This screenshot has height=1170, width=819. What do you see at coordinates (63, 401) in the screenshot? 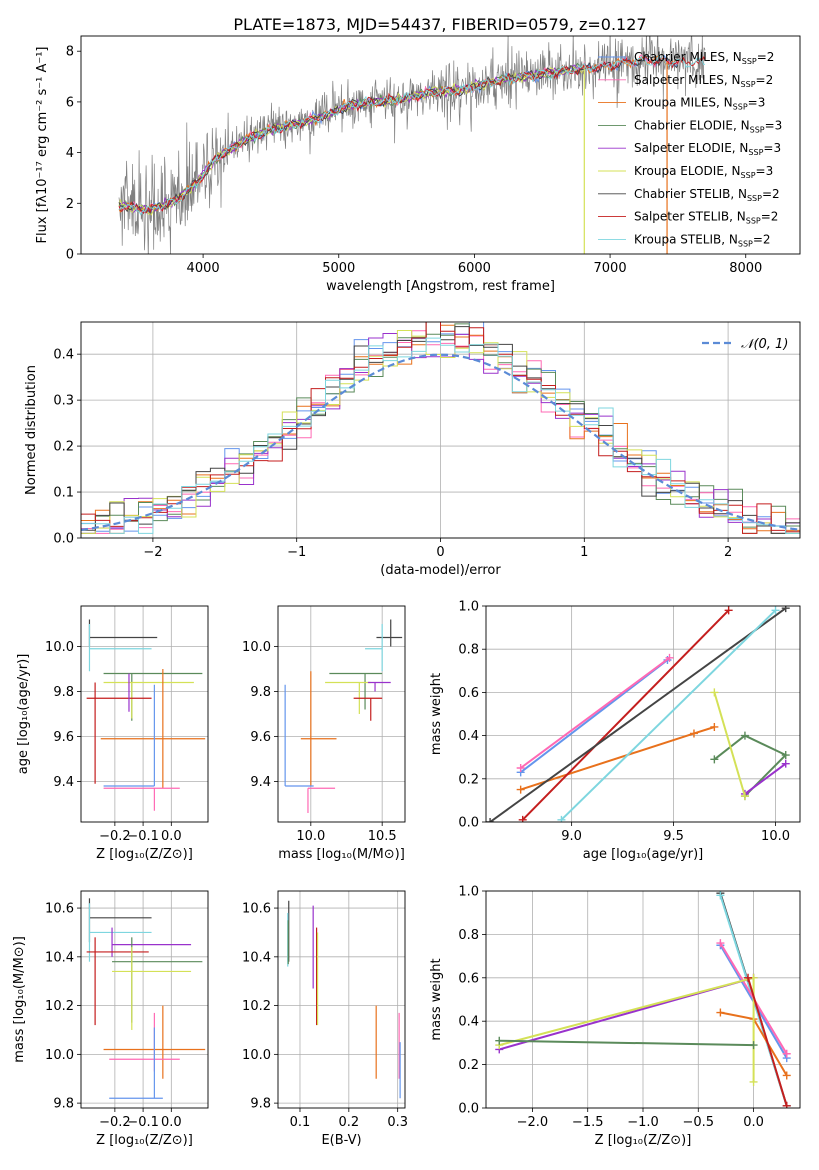
I see `residuals-ytick-label: 0.3` at bounding box center [63, 401].